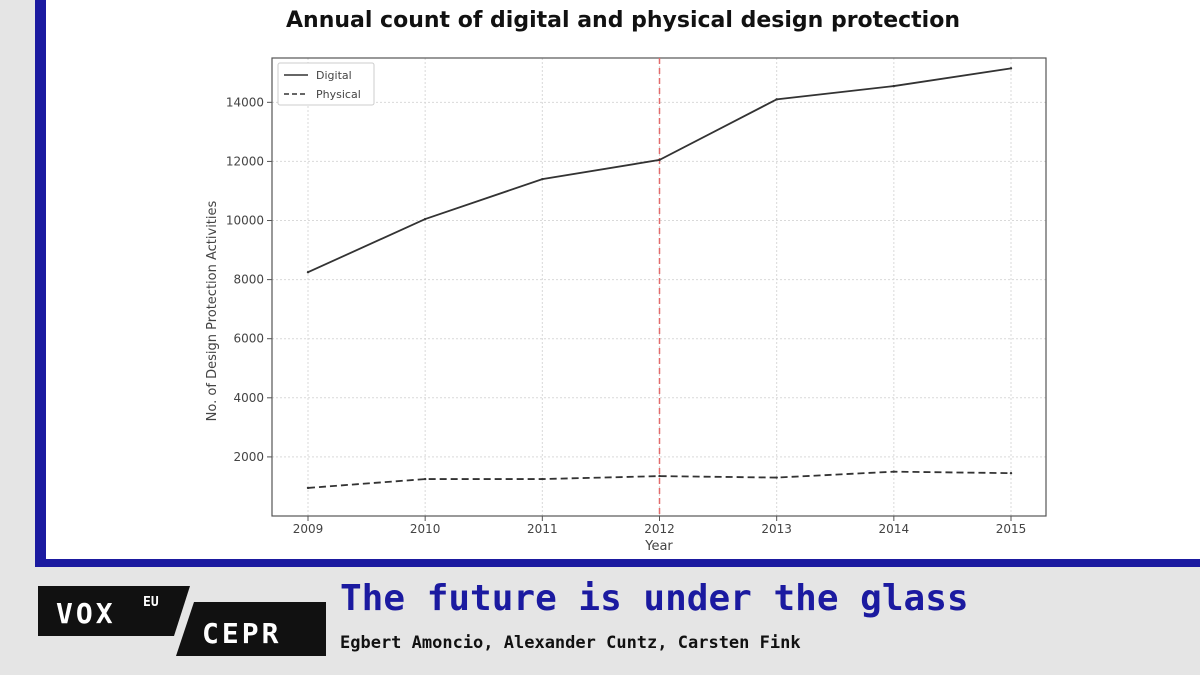 The width and height of the screenshot is (1200, 675). Describe the element at coordinates (1011, 529) in the screenshot. I see `x-tick-label: 2015` at that location.